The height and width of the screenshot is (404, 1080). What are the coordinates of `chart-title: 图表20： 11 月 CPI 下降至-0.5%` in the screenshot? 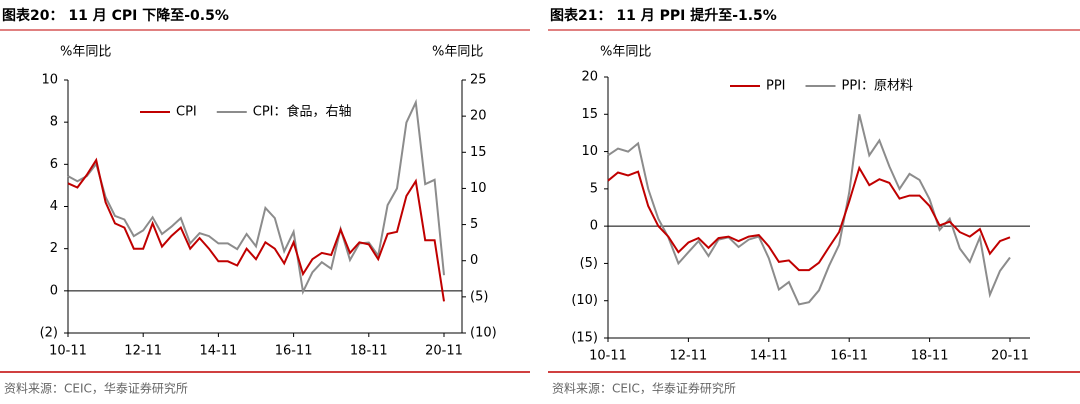 It's located at (115, 15).